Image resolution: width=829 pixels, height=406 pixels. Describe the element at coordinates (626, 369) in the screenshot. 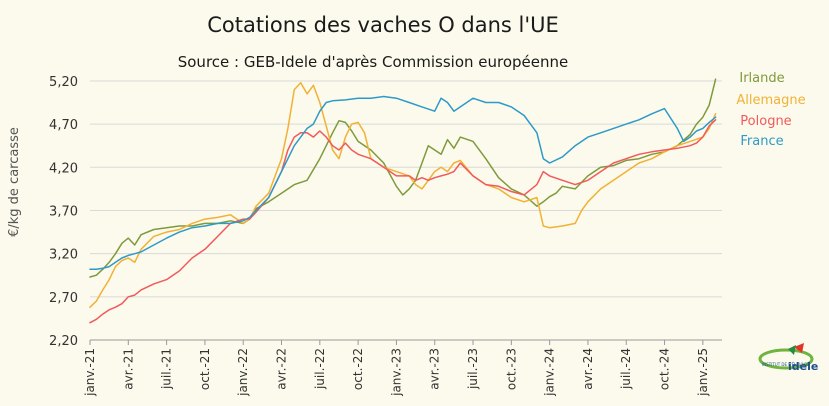

I see `x-tick-label: juil.-24` at that location.